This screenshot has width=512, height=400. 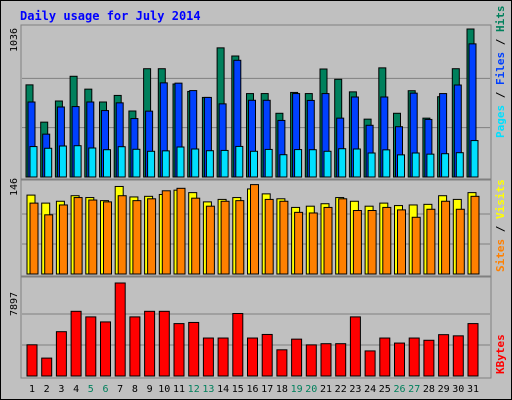 I want to click on top-legend: Pages / Files / Hits, so click(x=500, y=72).